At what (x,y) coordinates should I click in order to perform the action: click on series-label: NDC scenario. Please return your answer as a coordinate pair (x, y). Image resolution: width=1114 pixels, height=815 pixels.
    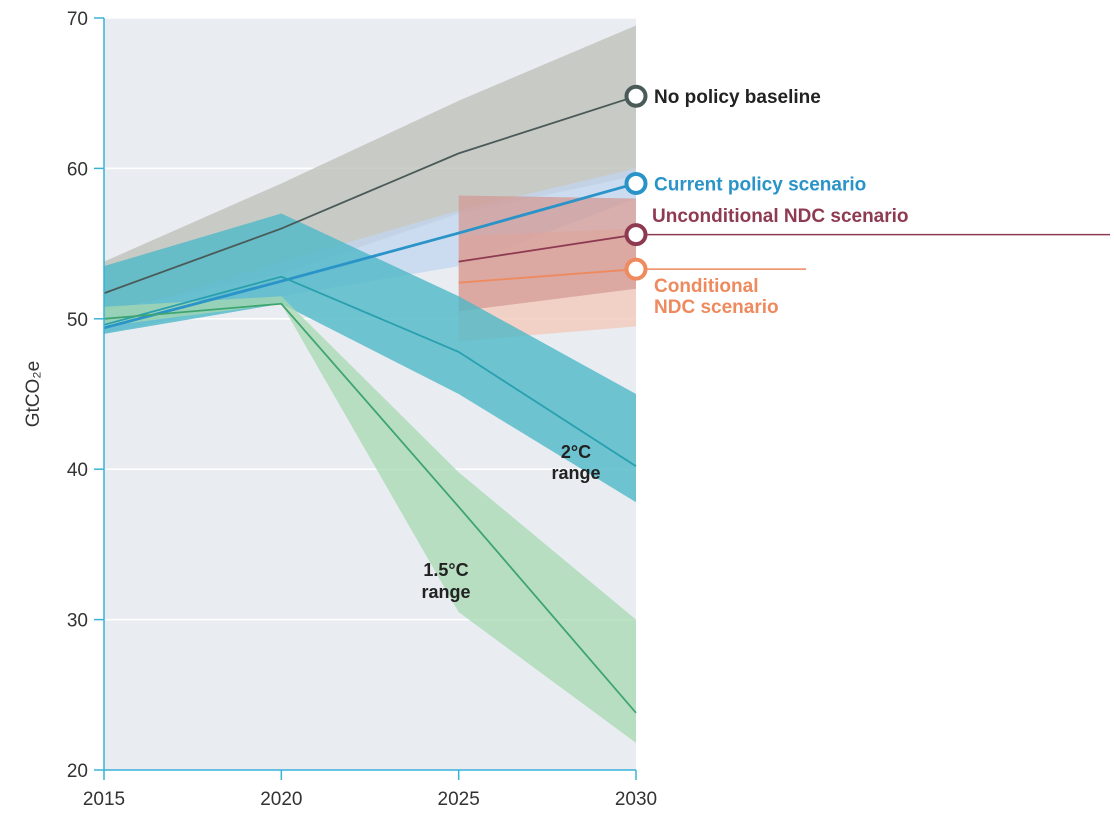
    Looking at the image, I should click on (716, 307).